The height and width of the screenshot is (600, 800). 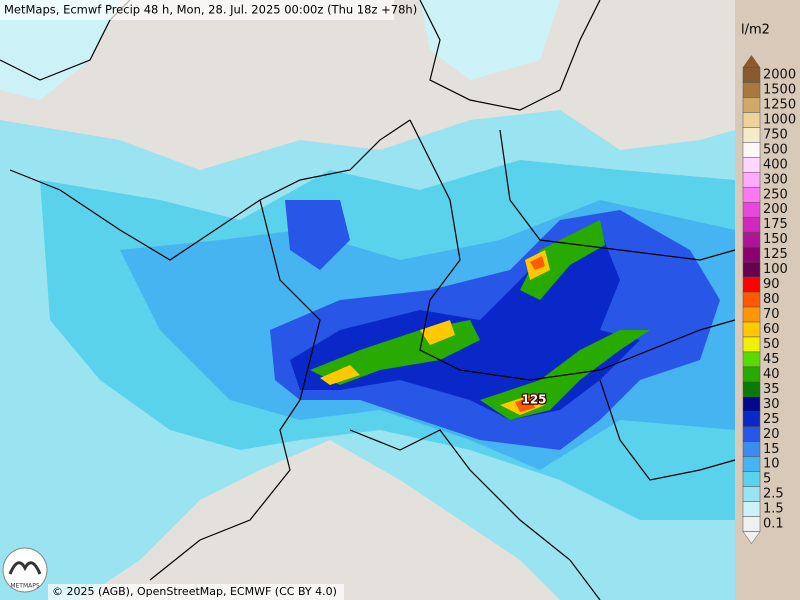 I want to click on legend-label: 400, so click(x=775, y=164).